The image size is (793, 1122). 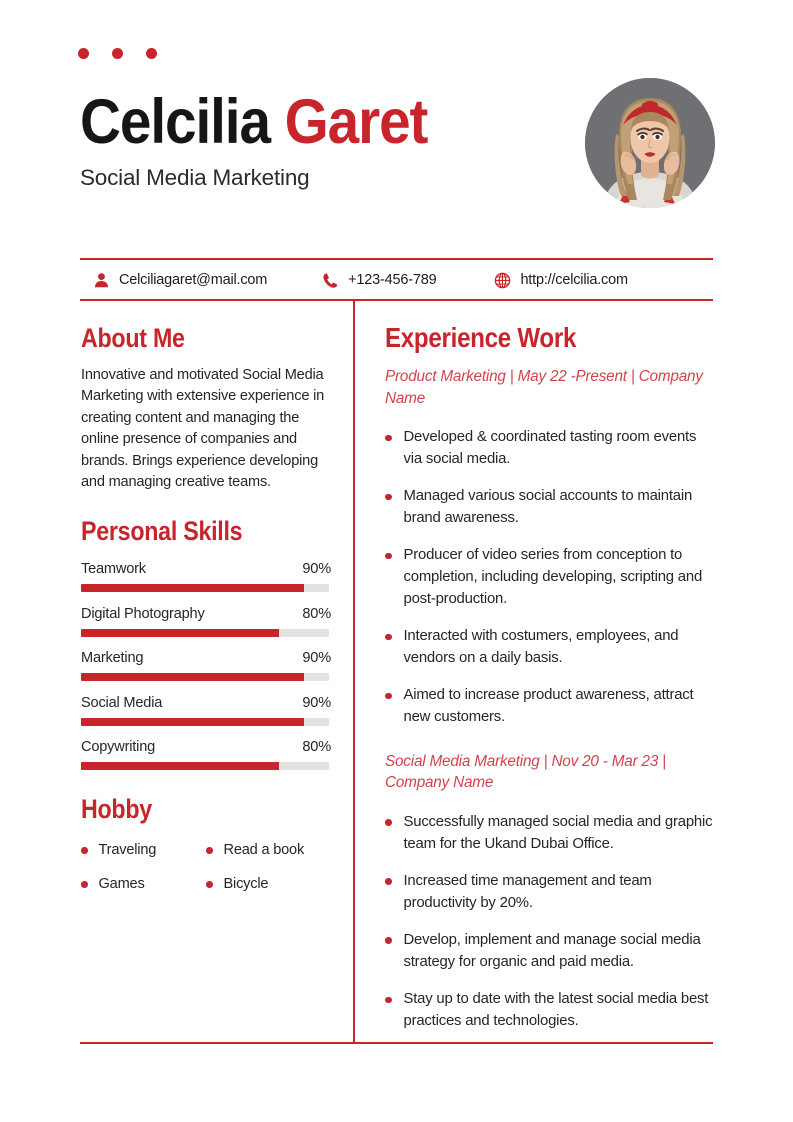 What do you see at coordinates (122, 702) in the screenshot?
I see `skill-label: Social Media` at bounding box center [122, 702].